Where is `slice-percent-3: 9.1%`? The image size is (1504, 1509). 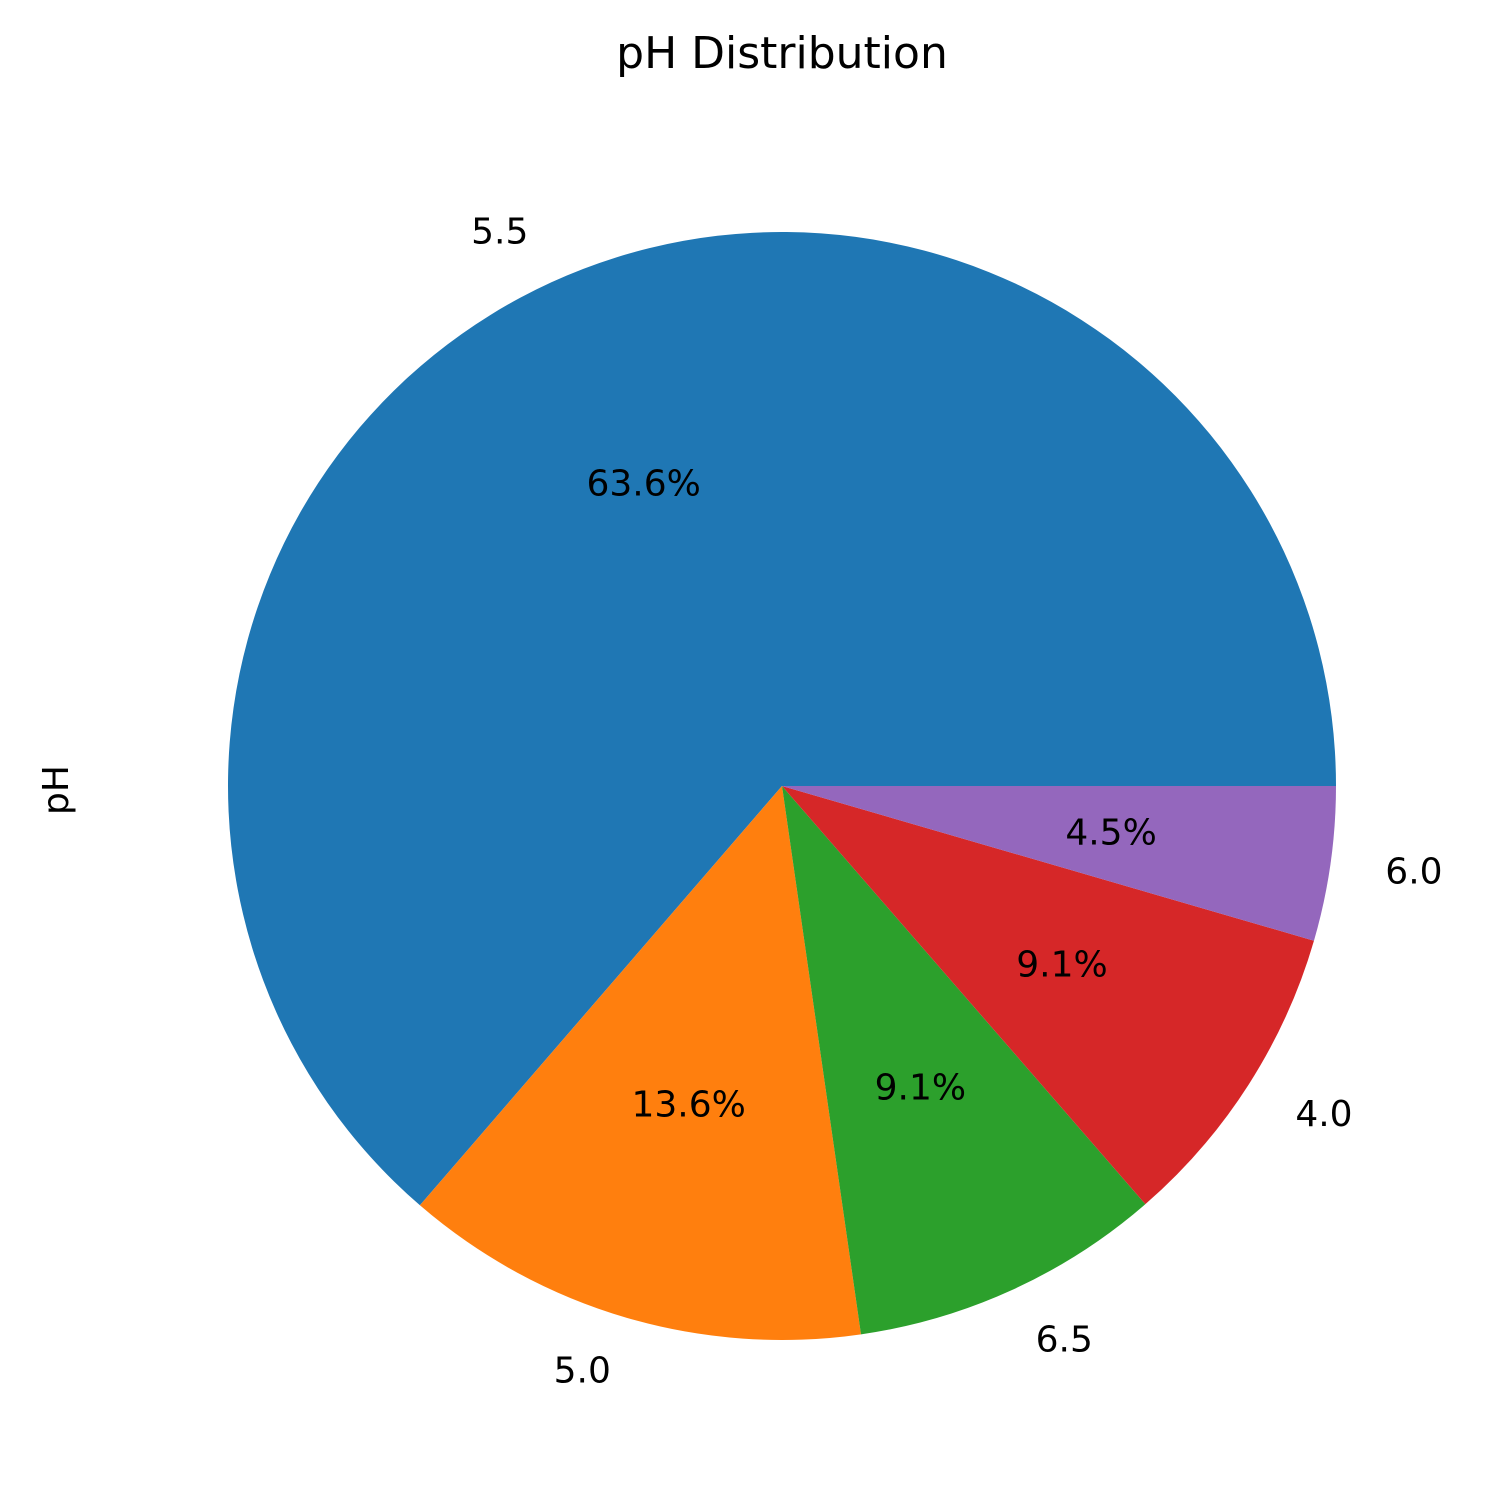
slice-percent-3: 9.1% is located at coordinates (1061, 965).